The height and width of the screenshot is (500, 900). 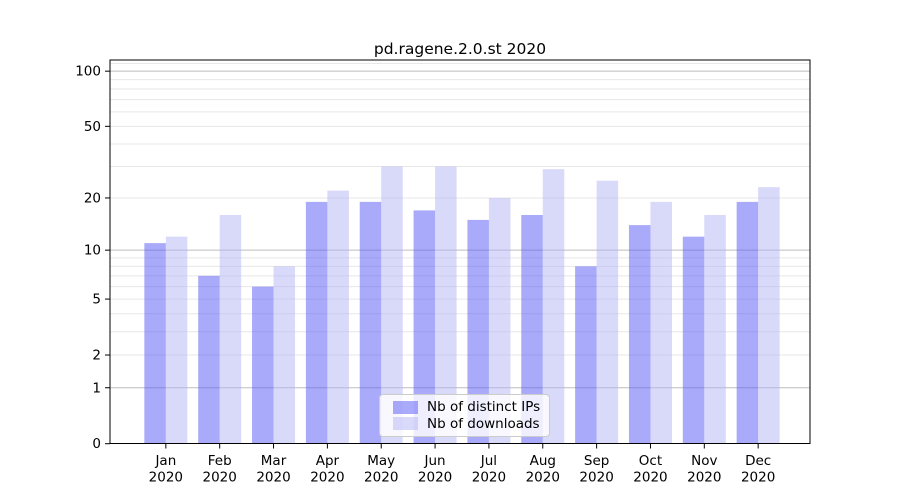 I want to click on x-tick-label-month: Jun, so click(x=435, y=461).